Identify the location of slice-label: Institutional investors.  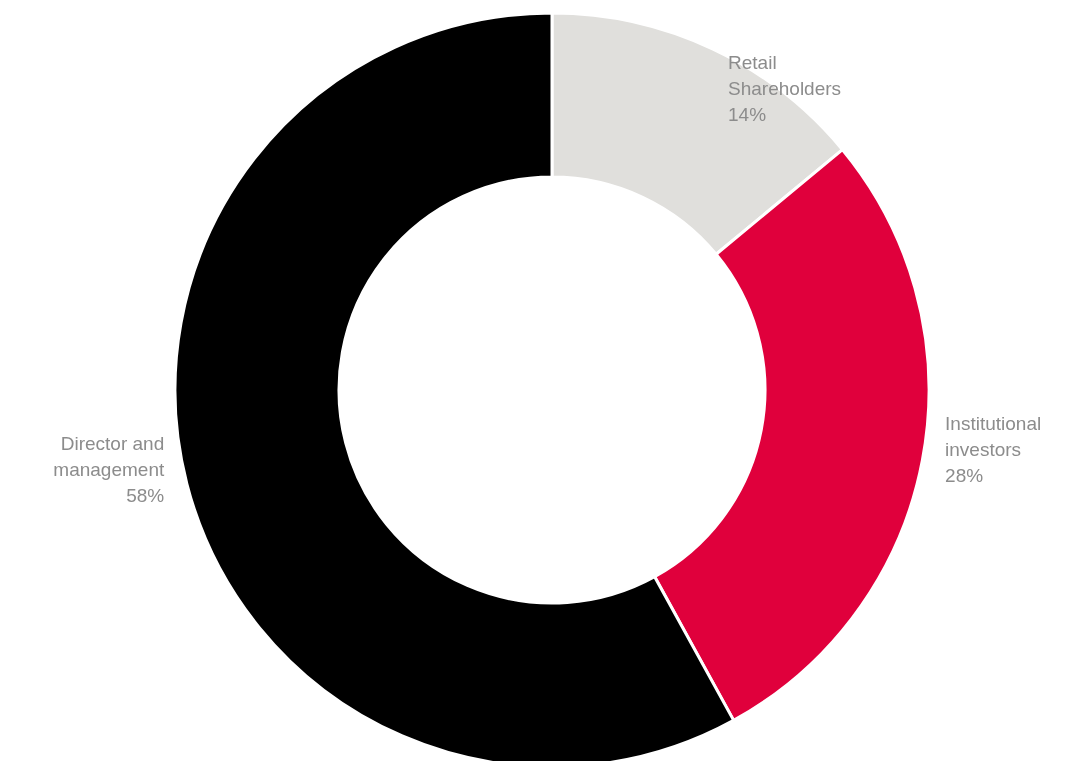
(993, 436).